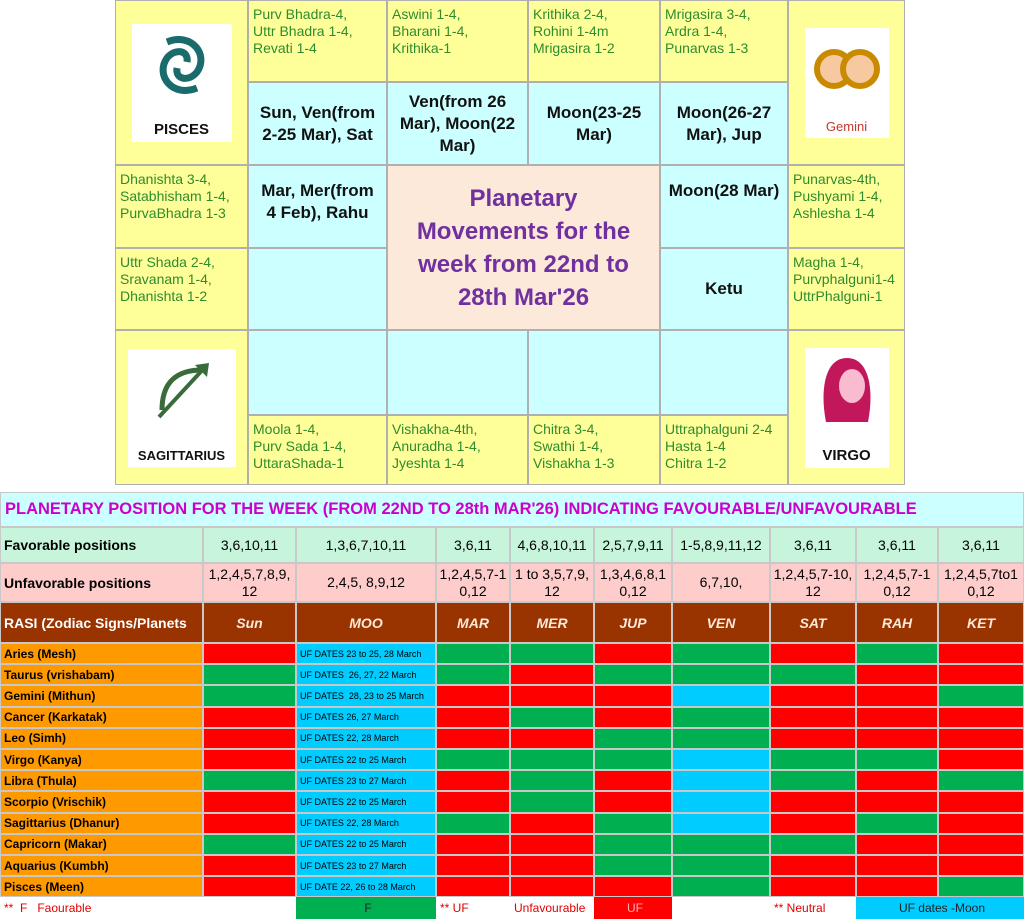 This screenshot has width=1024, height=919. I want to click on rasi-label: Scorpio (Vrischik), so click(101, 802).